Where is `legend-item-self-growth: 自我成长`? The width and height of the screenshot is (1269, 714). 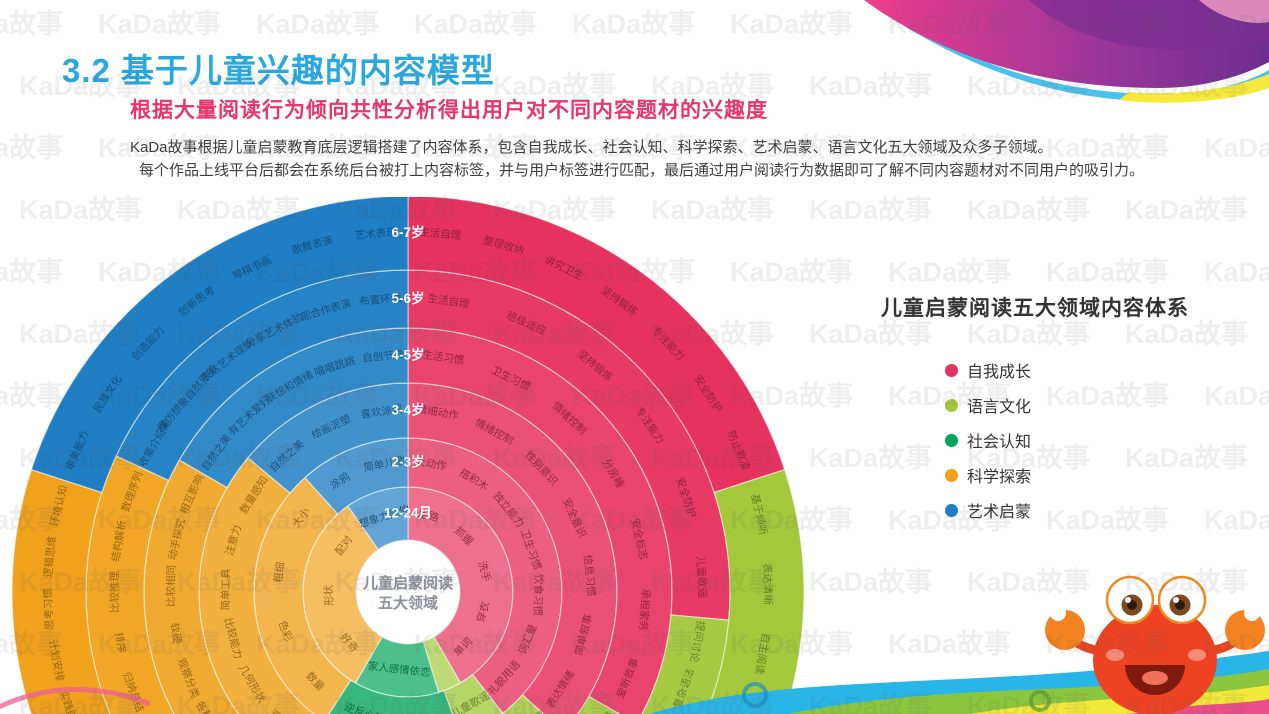 legend-item-self-growth: 自我成长 is located at coordinates (1085, 370).